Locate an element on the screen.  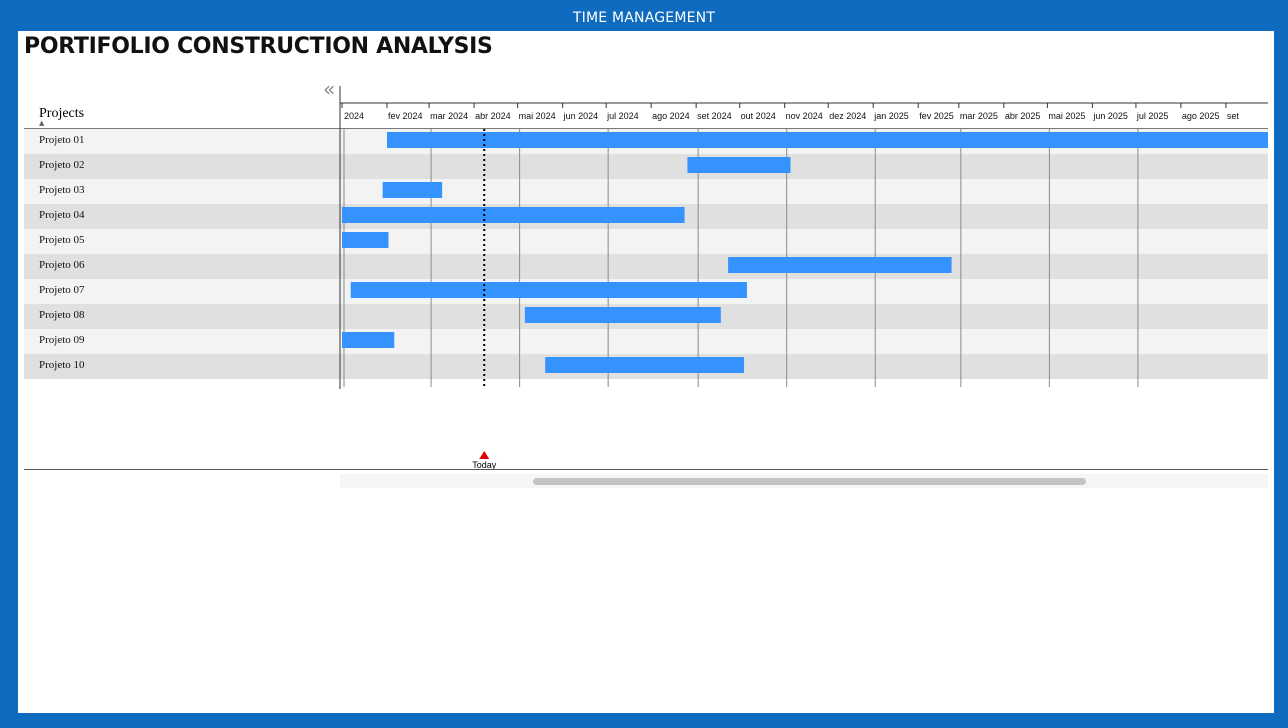
month-label: fev 2025 is located at coordinates (936, 116).